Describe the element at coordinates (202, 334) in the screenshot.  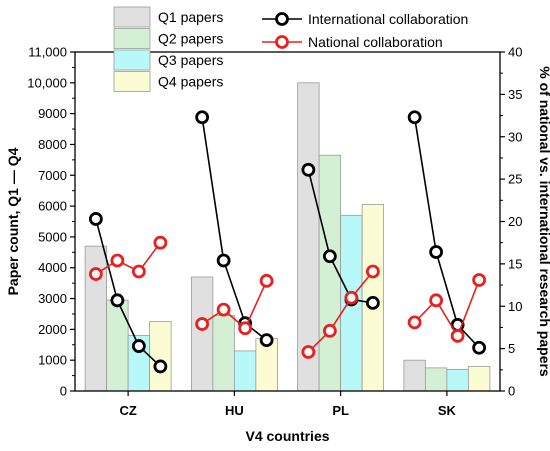
I see `bar-hu-q1` at that location.